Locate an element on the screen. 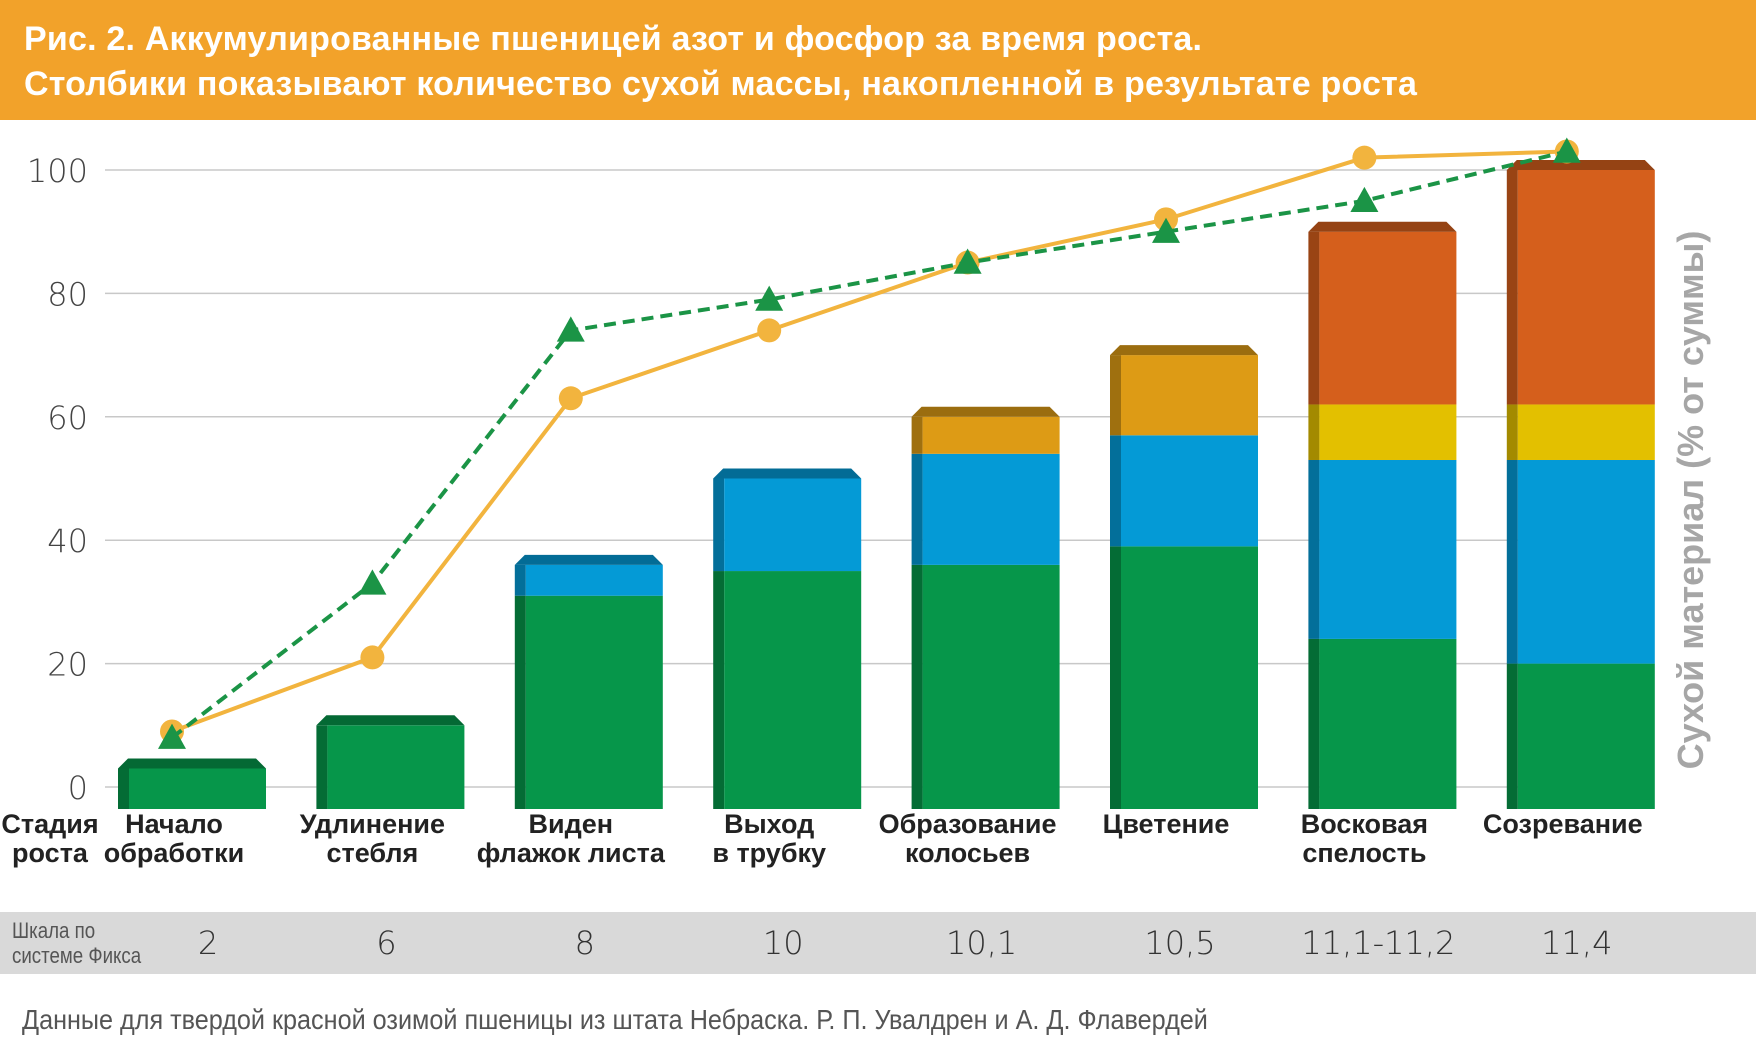 The image size is (1756, 1049). bar-6-blue-shade is located at coordinates (1115, 491).